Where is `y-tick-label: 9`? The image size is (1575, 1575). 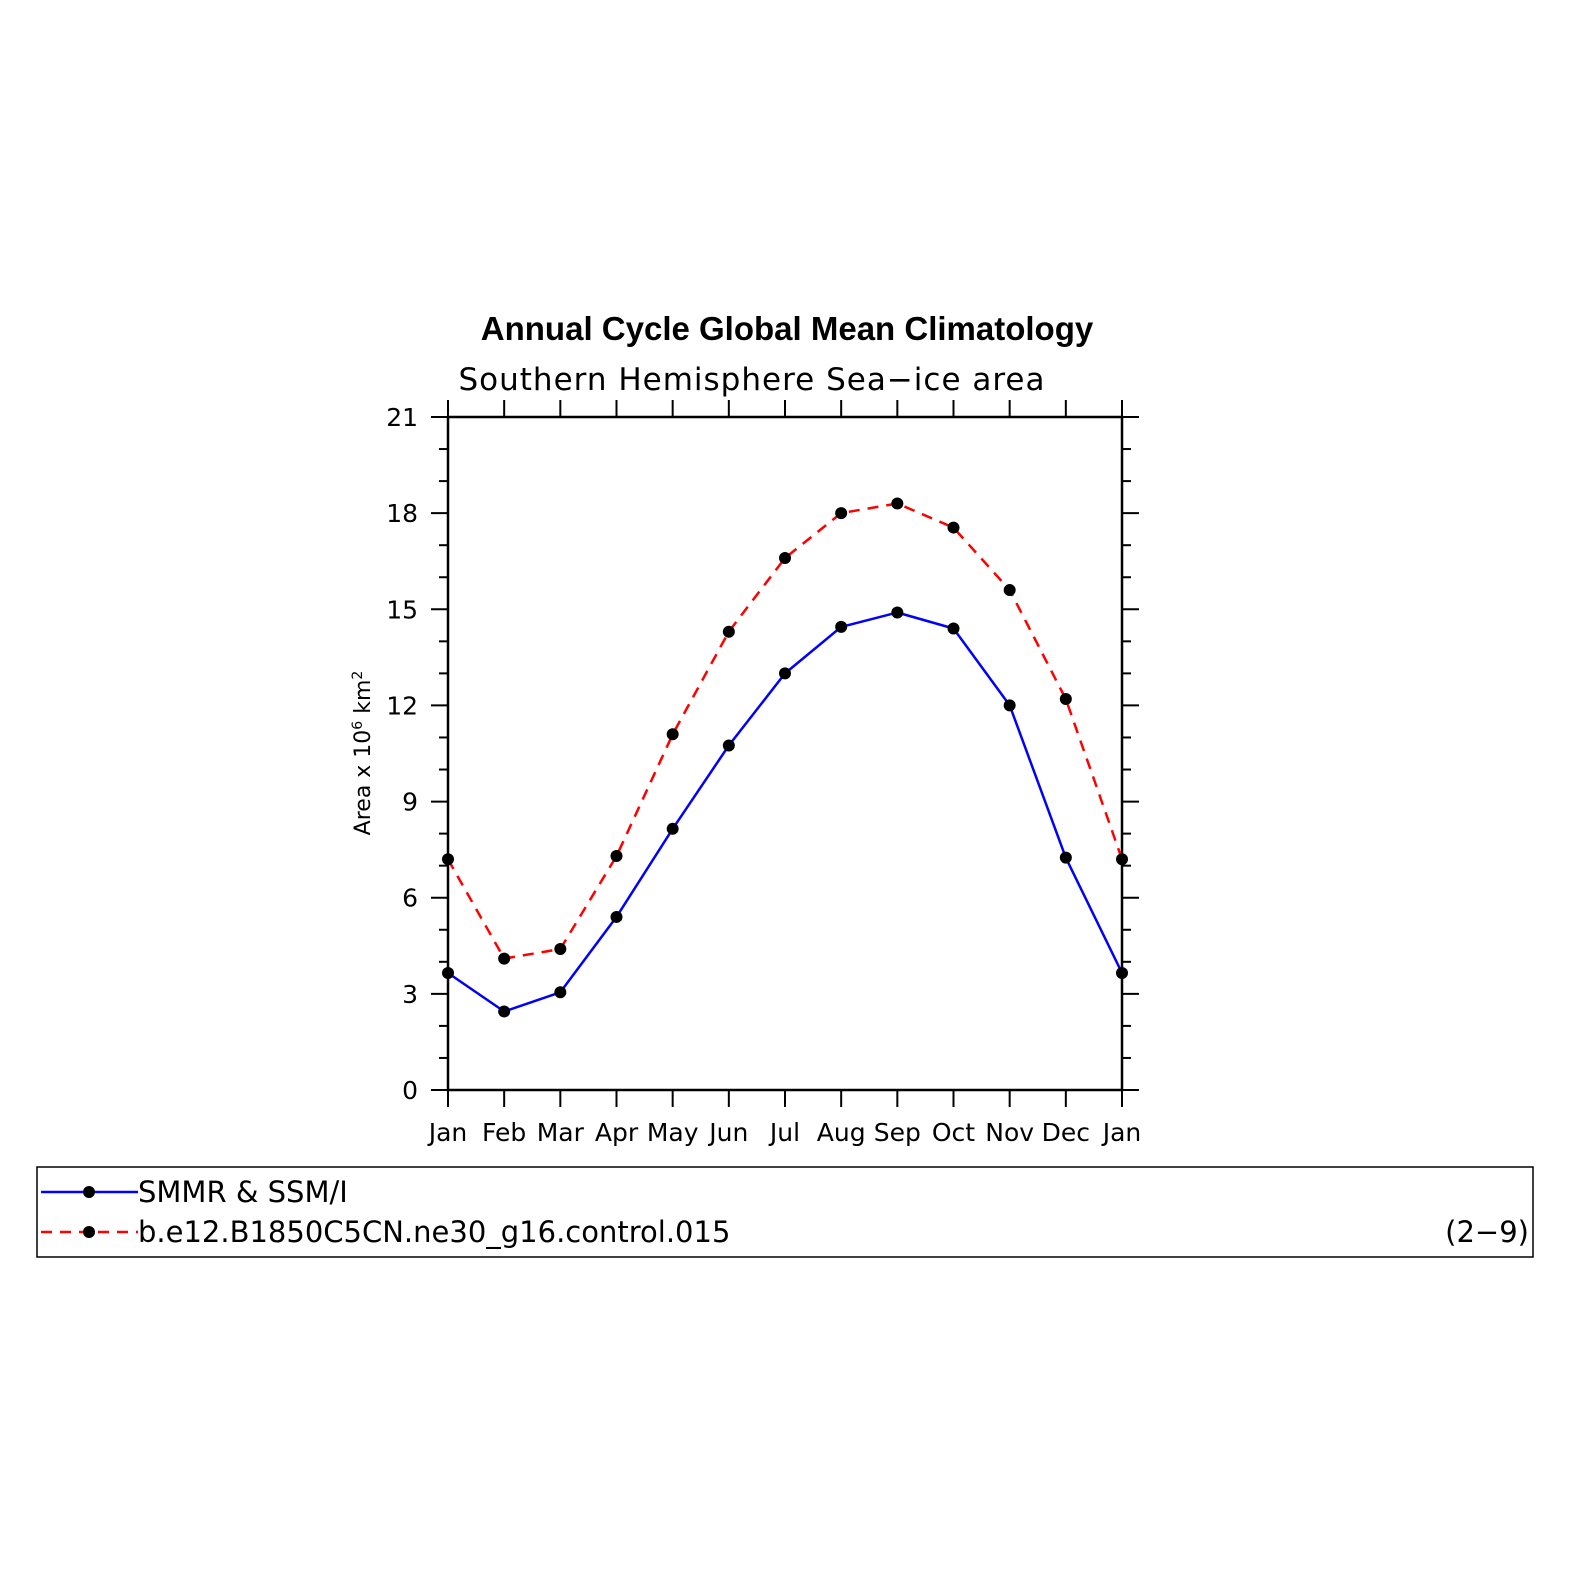 y-tick-label: 9 is located at coordinates (410, 802).